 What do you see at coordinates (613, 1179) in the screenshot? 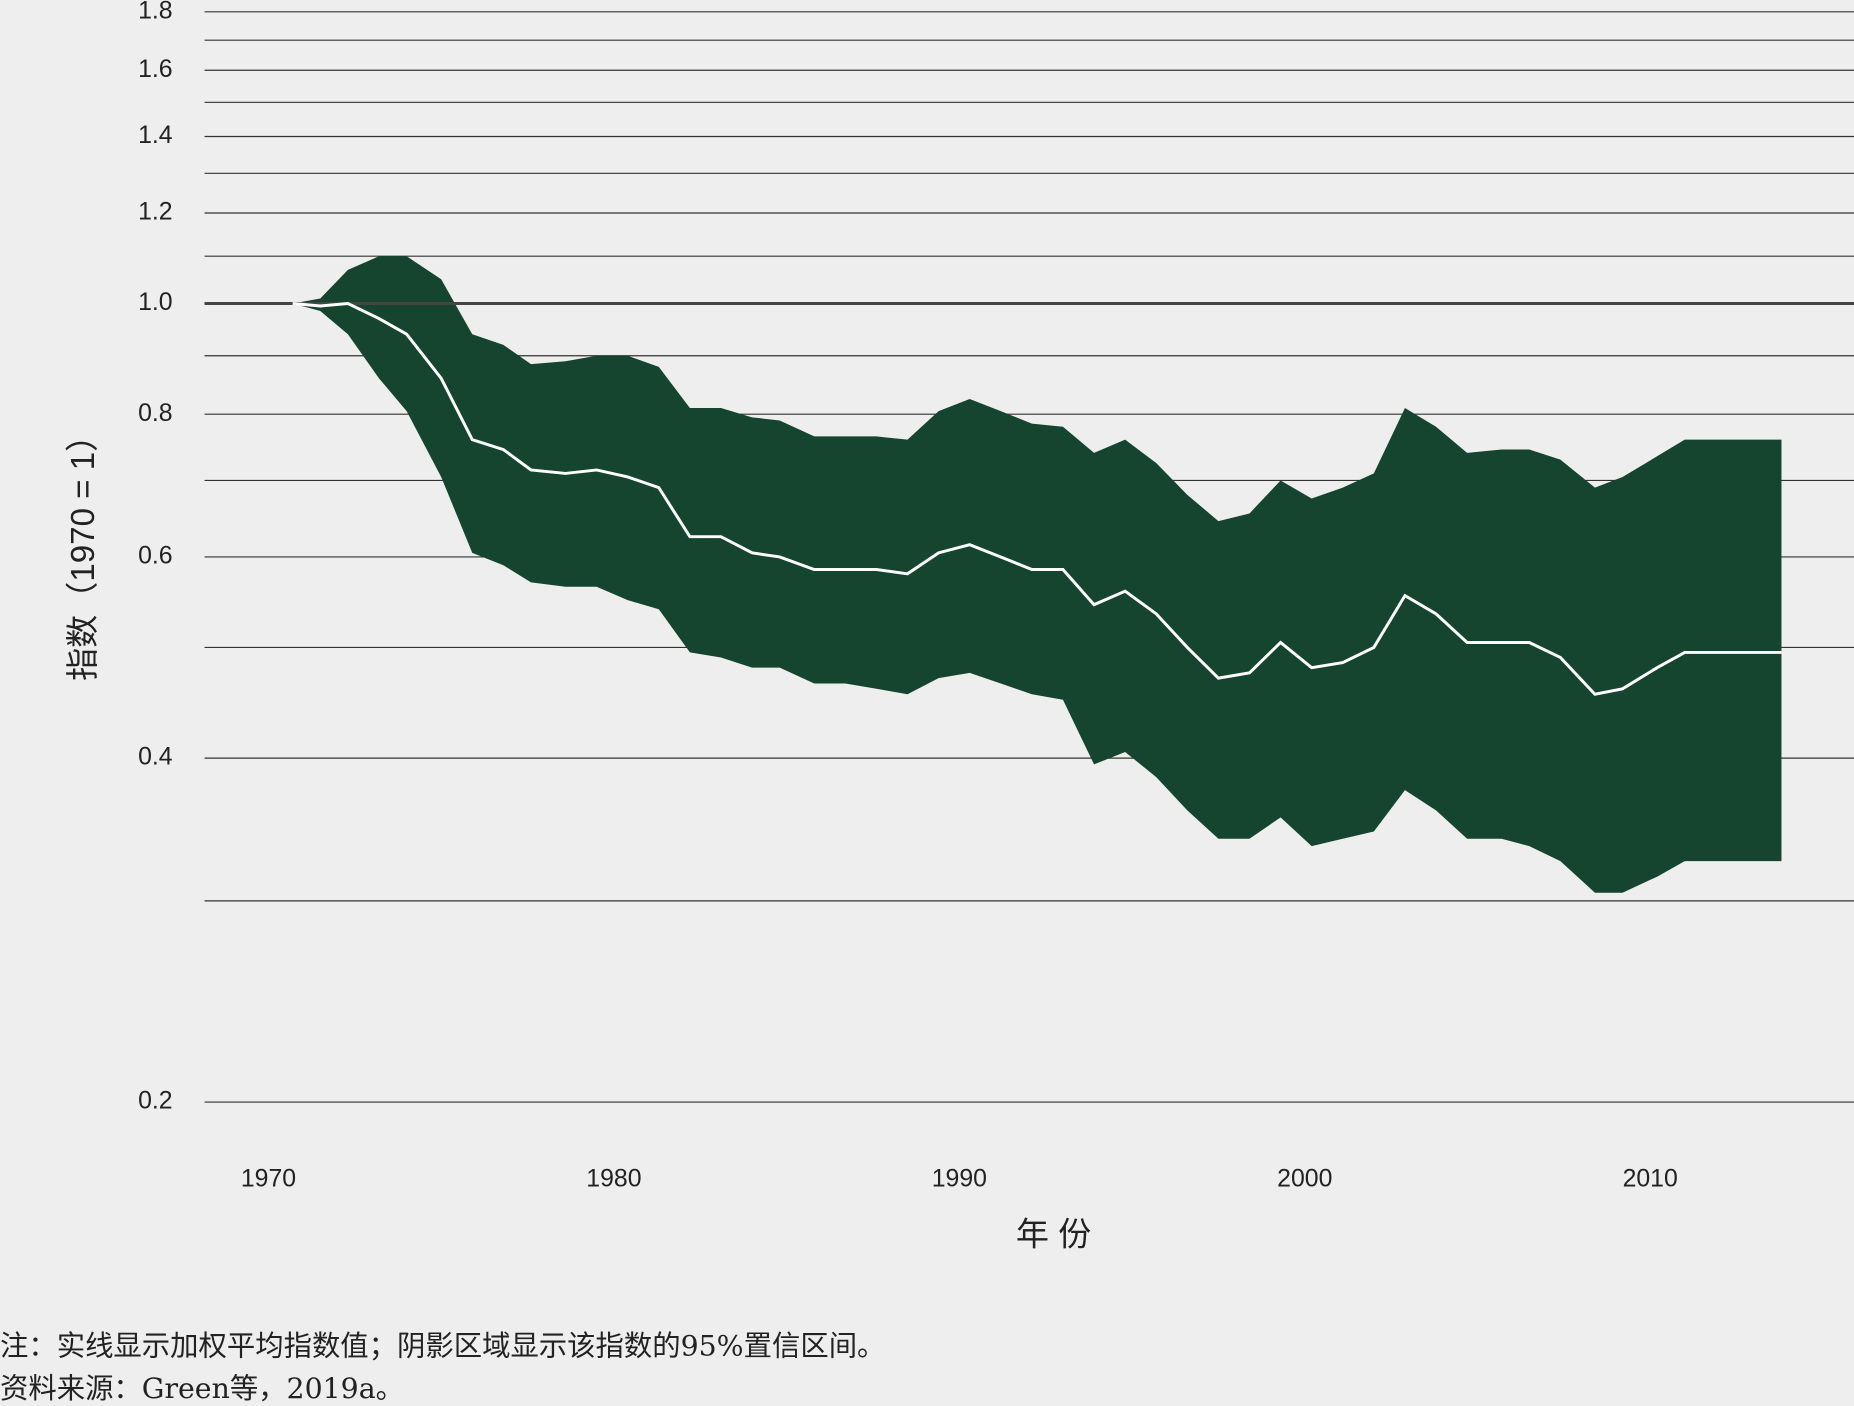
I see `x-tick-label: 1980` at bounding box center [613, 1179].